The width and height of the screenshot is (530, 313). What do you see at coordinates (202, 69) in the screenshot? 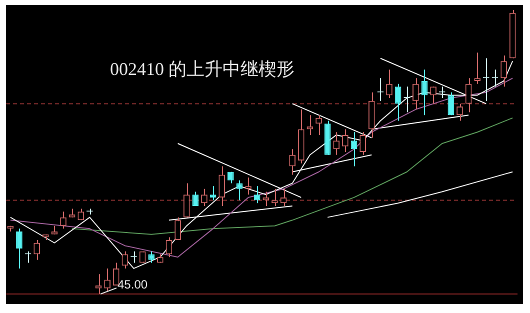
I see `text: 002410 的上升中继楔形` at bounding box center [202, 69].